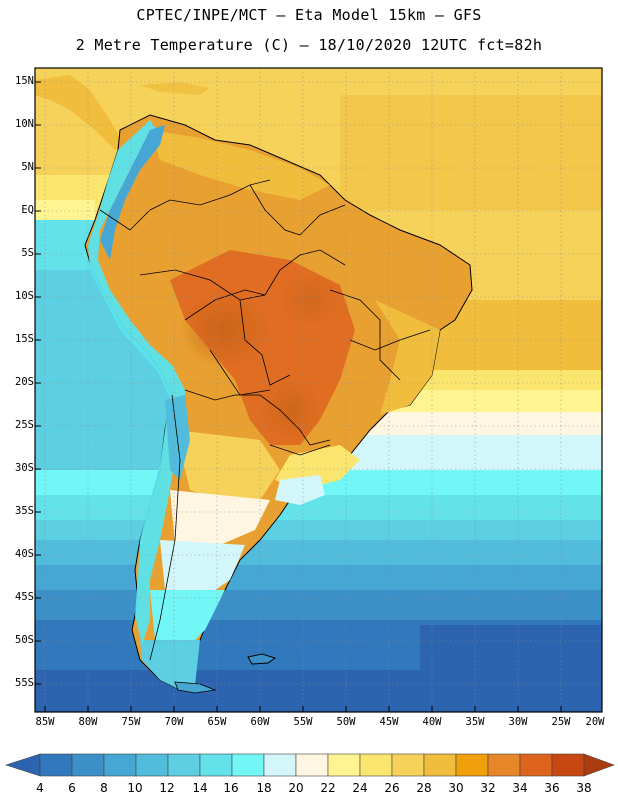  Describe the element at coordinates (27, 167) in the screenshot. I see `lat-label: 5N` at that location.